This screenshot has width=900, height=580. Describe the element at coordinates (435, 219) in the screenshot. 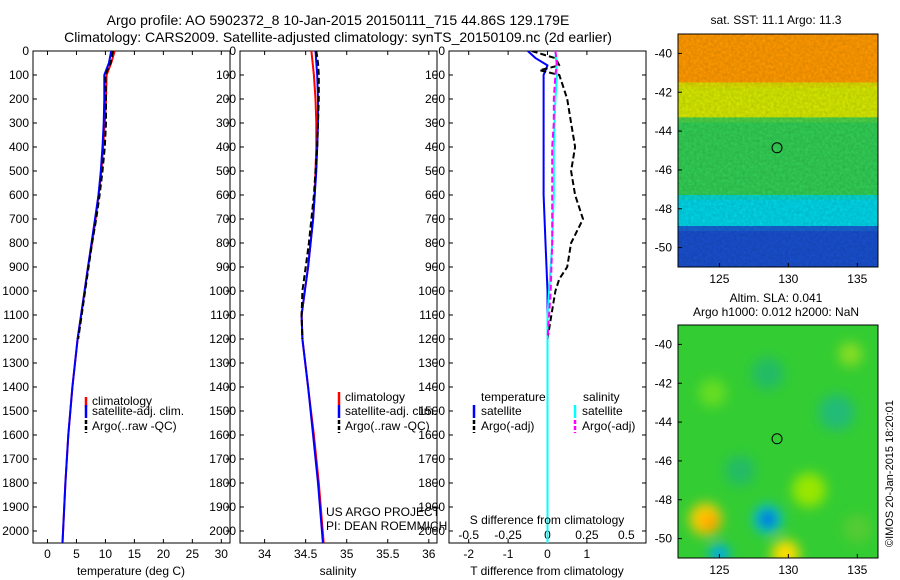

I see `difference-ytick-label: 700` at that location.